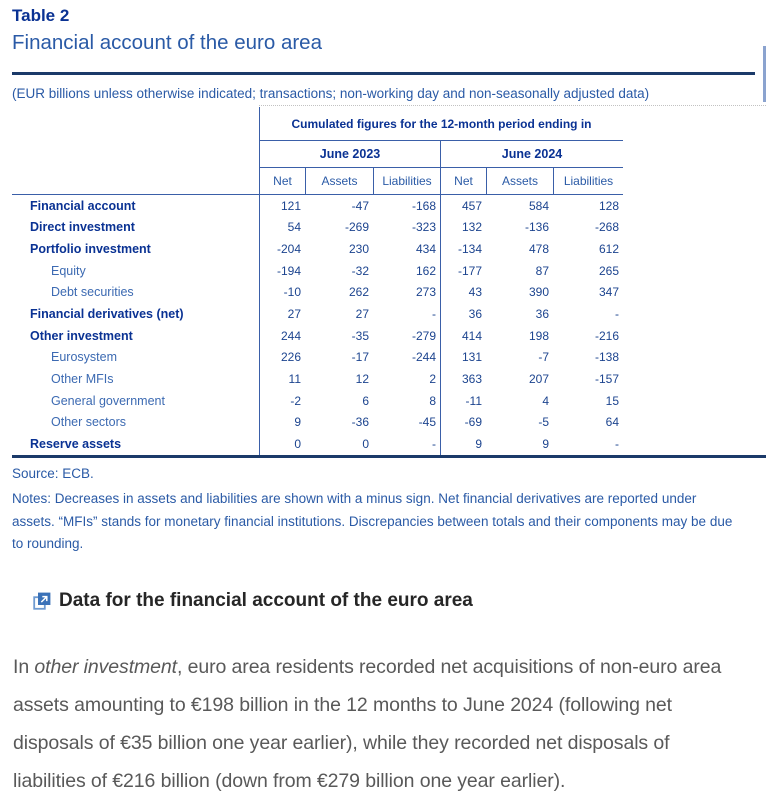 The width and height of the screenshot is (768, 807). I want to click on table-cell: -45, so click(427, 422).